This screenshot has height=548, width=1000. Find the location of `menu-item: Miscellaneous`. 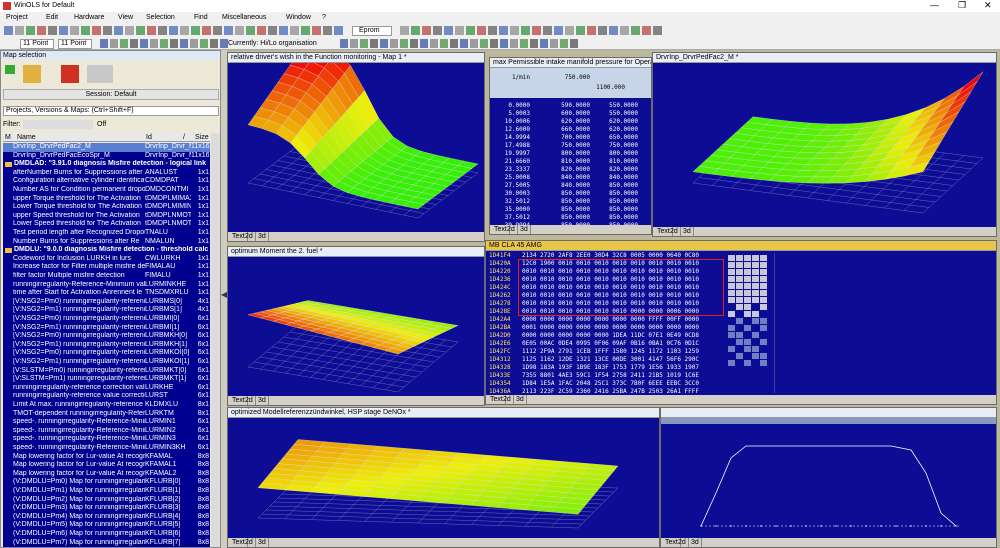

menu-item: Miscellaneous is located at coordinates (244, 17).